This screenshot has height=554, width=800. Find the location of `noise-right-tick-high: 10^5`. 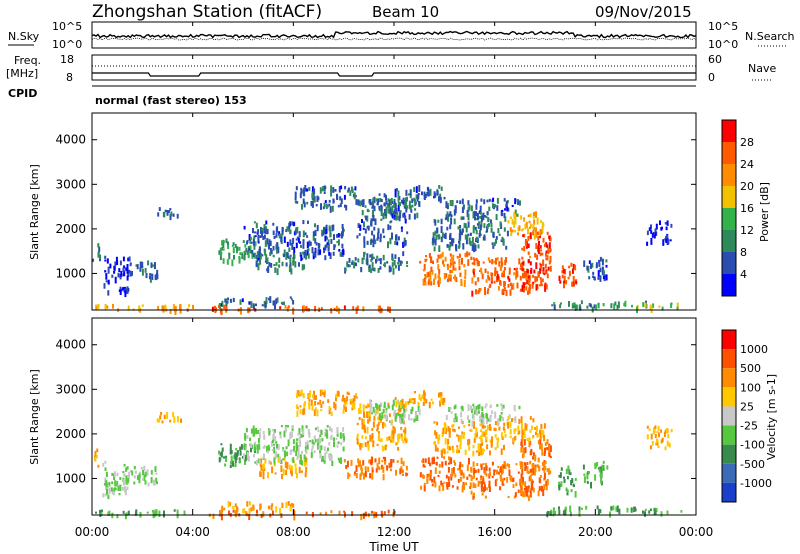

noise-right-tick-high: 10^5 is located at coordinates (723, 26).